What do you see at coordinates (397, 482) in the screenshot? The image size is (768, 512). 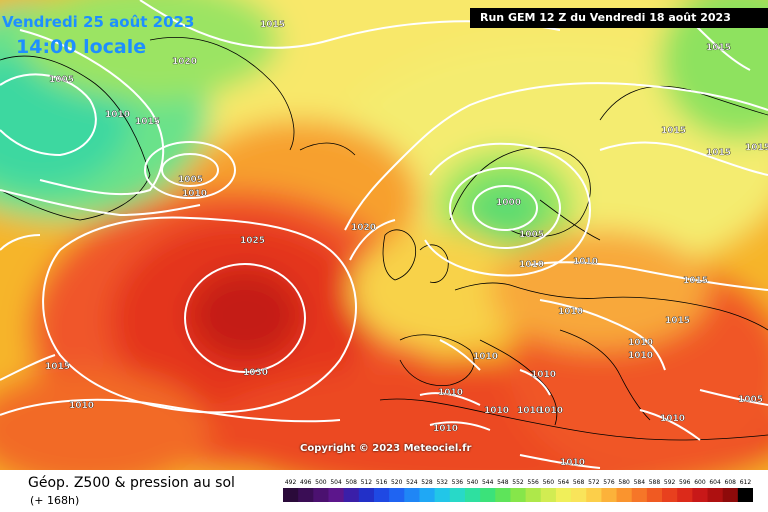 I see `scale-tick-label: 520` at bounding box center [397, 482].